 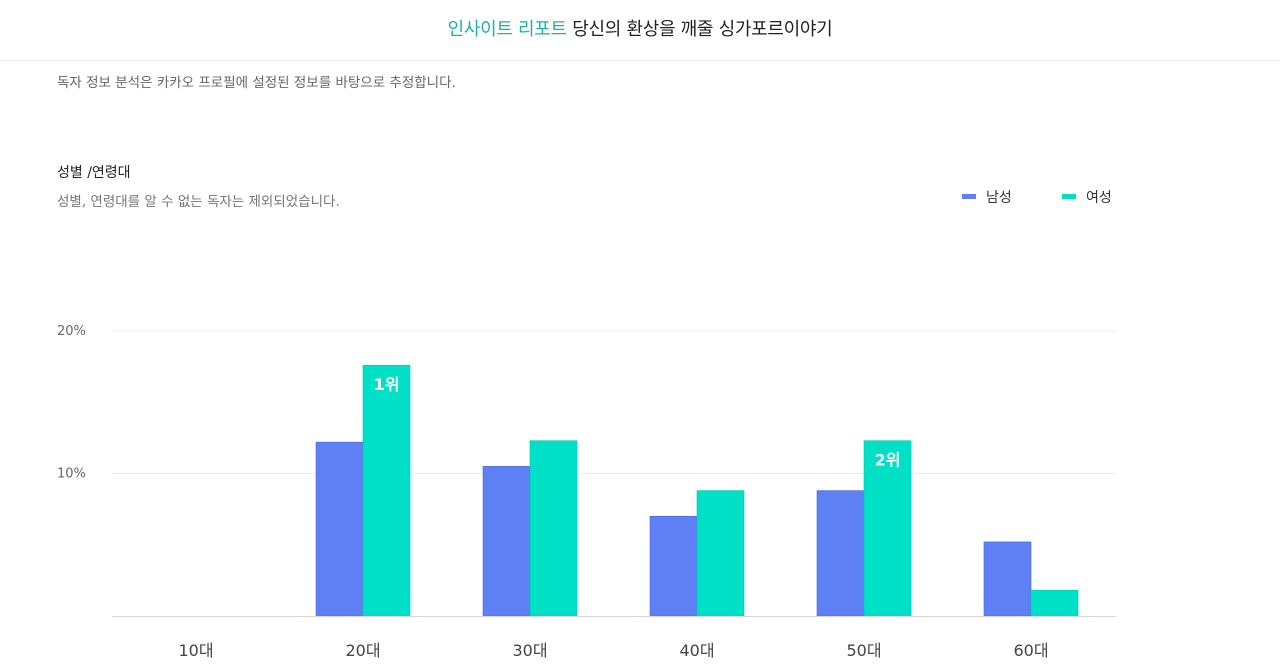 I want to click on y-tick-label: 20%, so click(x=71, y=331).